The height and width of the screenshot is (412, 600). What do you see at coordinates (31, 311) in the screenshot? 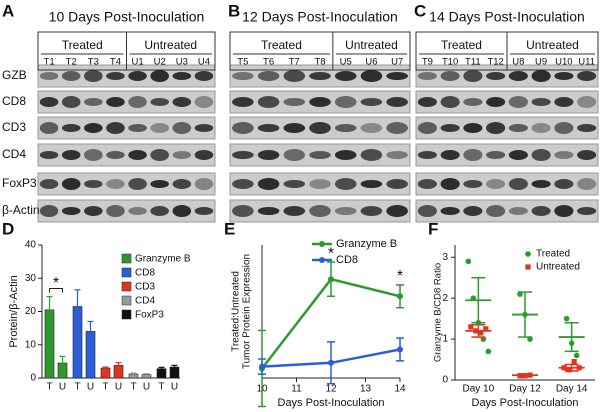
I see `y-tick-label: 20` at bounding box center [31, 311].